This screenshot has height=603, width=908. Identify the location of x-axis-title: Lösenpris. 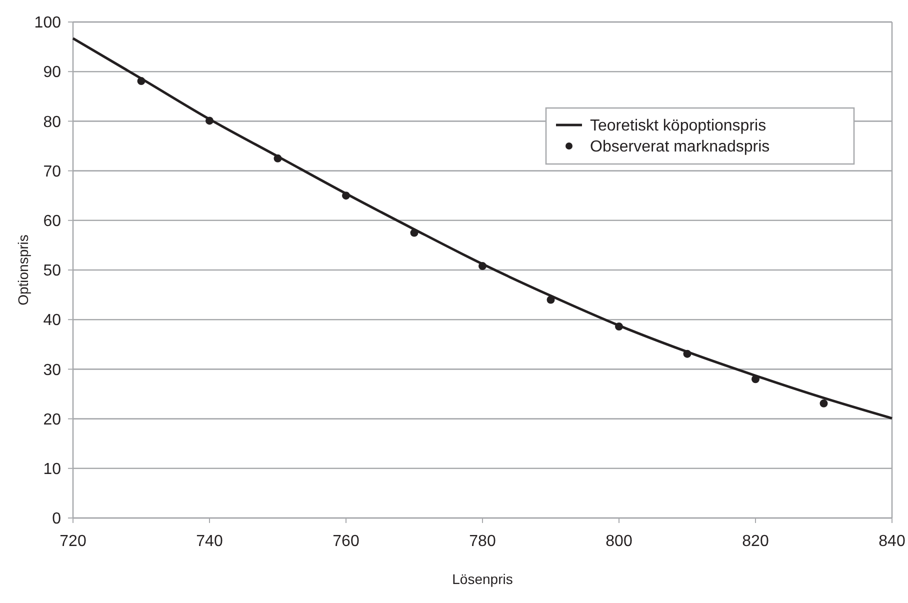
(482, 579).